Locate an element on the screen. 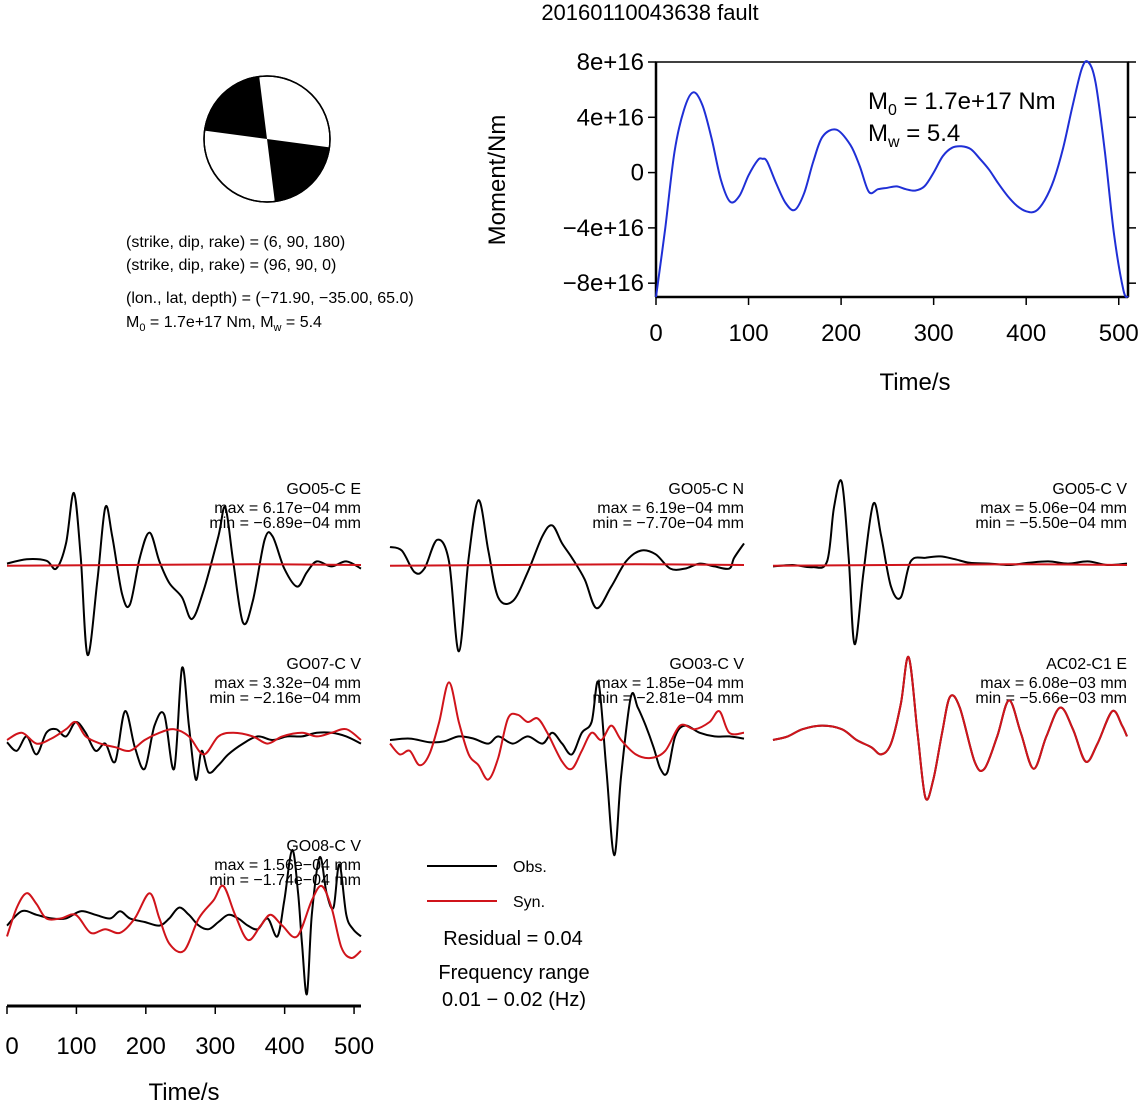 This screenshot has height=1104, width=1143. station-label: GO03-C V is located at coordinates (706, 664).